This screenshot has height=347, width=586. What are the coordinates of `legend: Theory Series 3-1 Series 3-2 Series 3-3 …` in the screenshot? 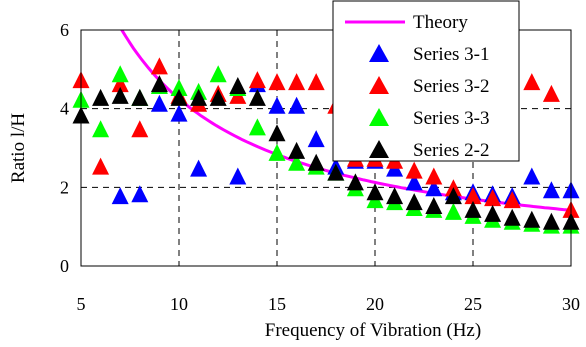 It's located at (426, 81).